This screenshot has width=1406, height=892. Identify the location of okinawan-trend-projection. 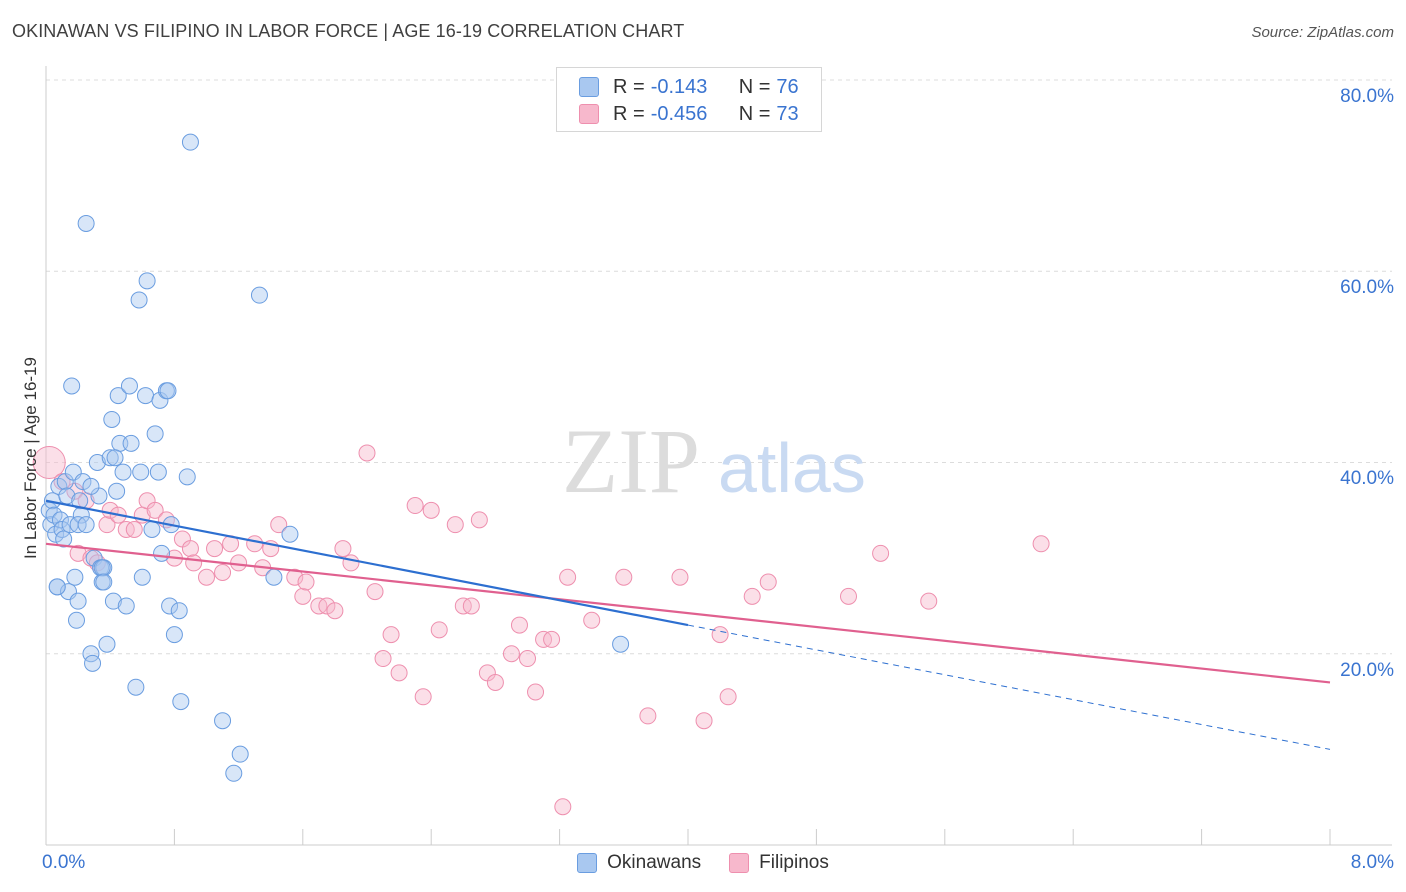
(1009, 687).